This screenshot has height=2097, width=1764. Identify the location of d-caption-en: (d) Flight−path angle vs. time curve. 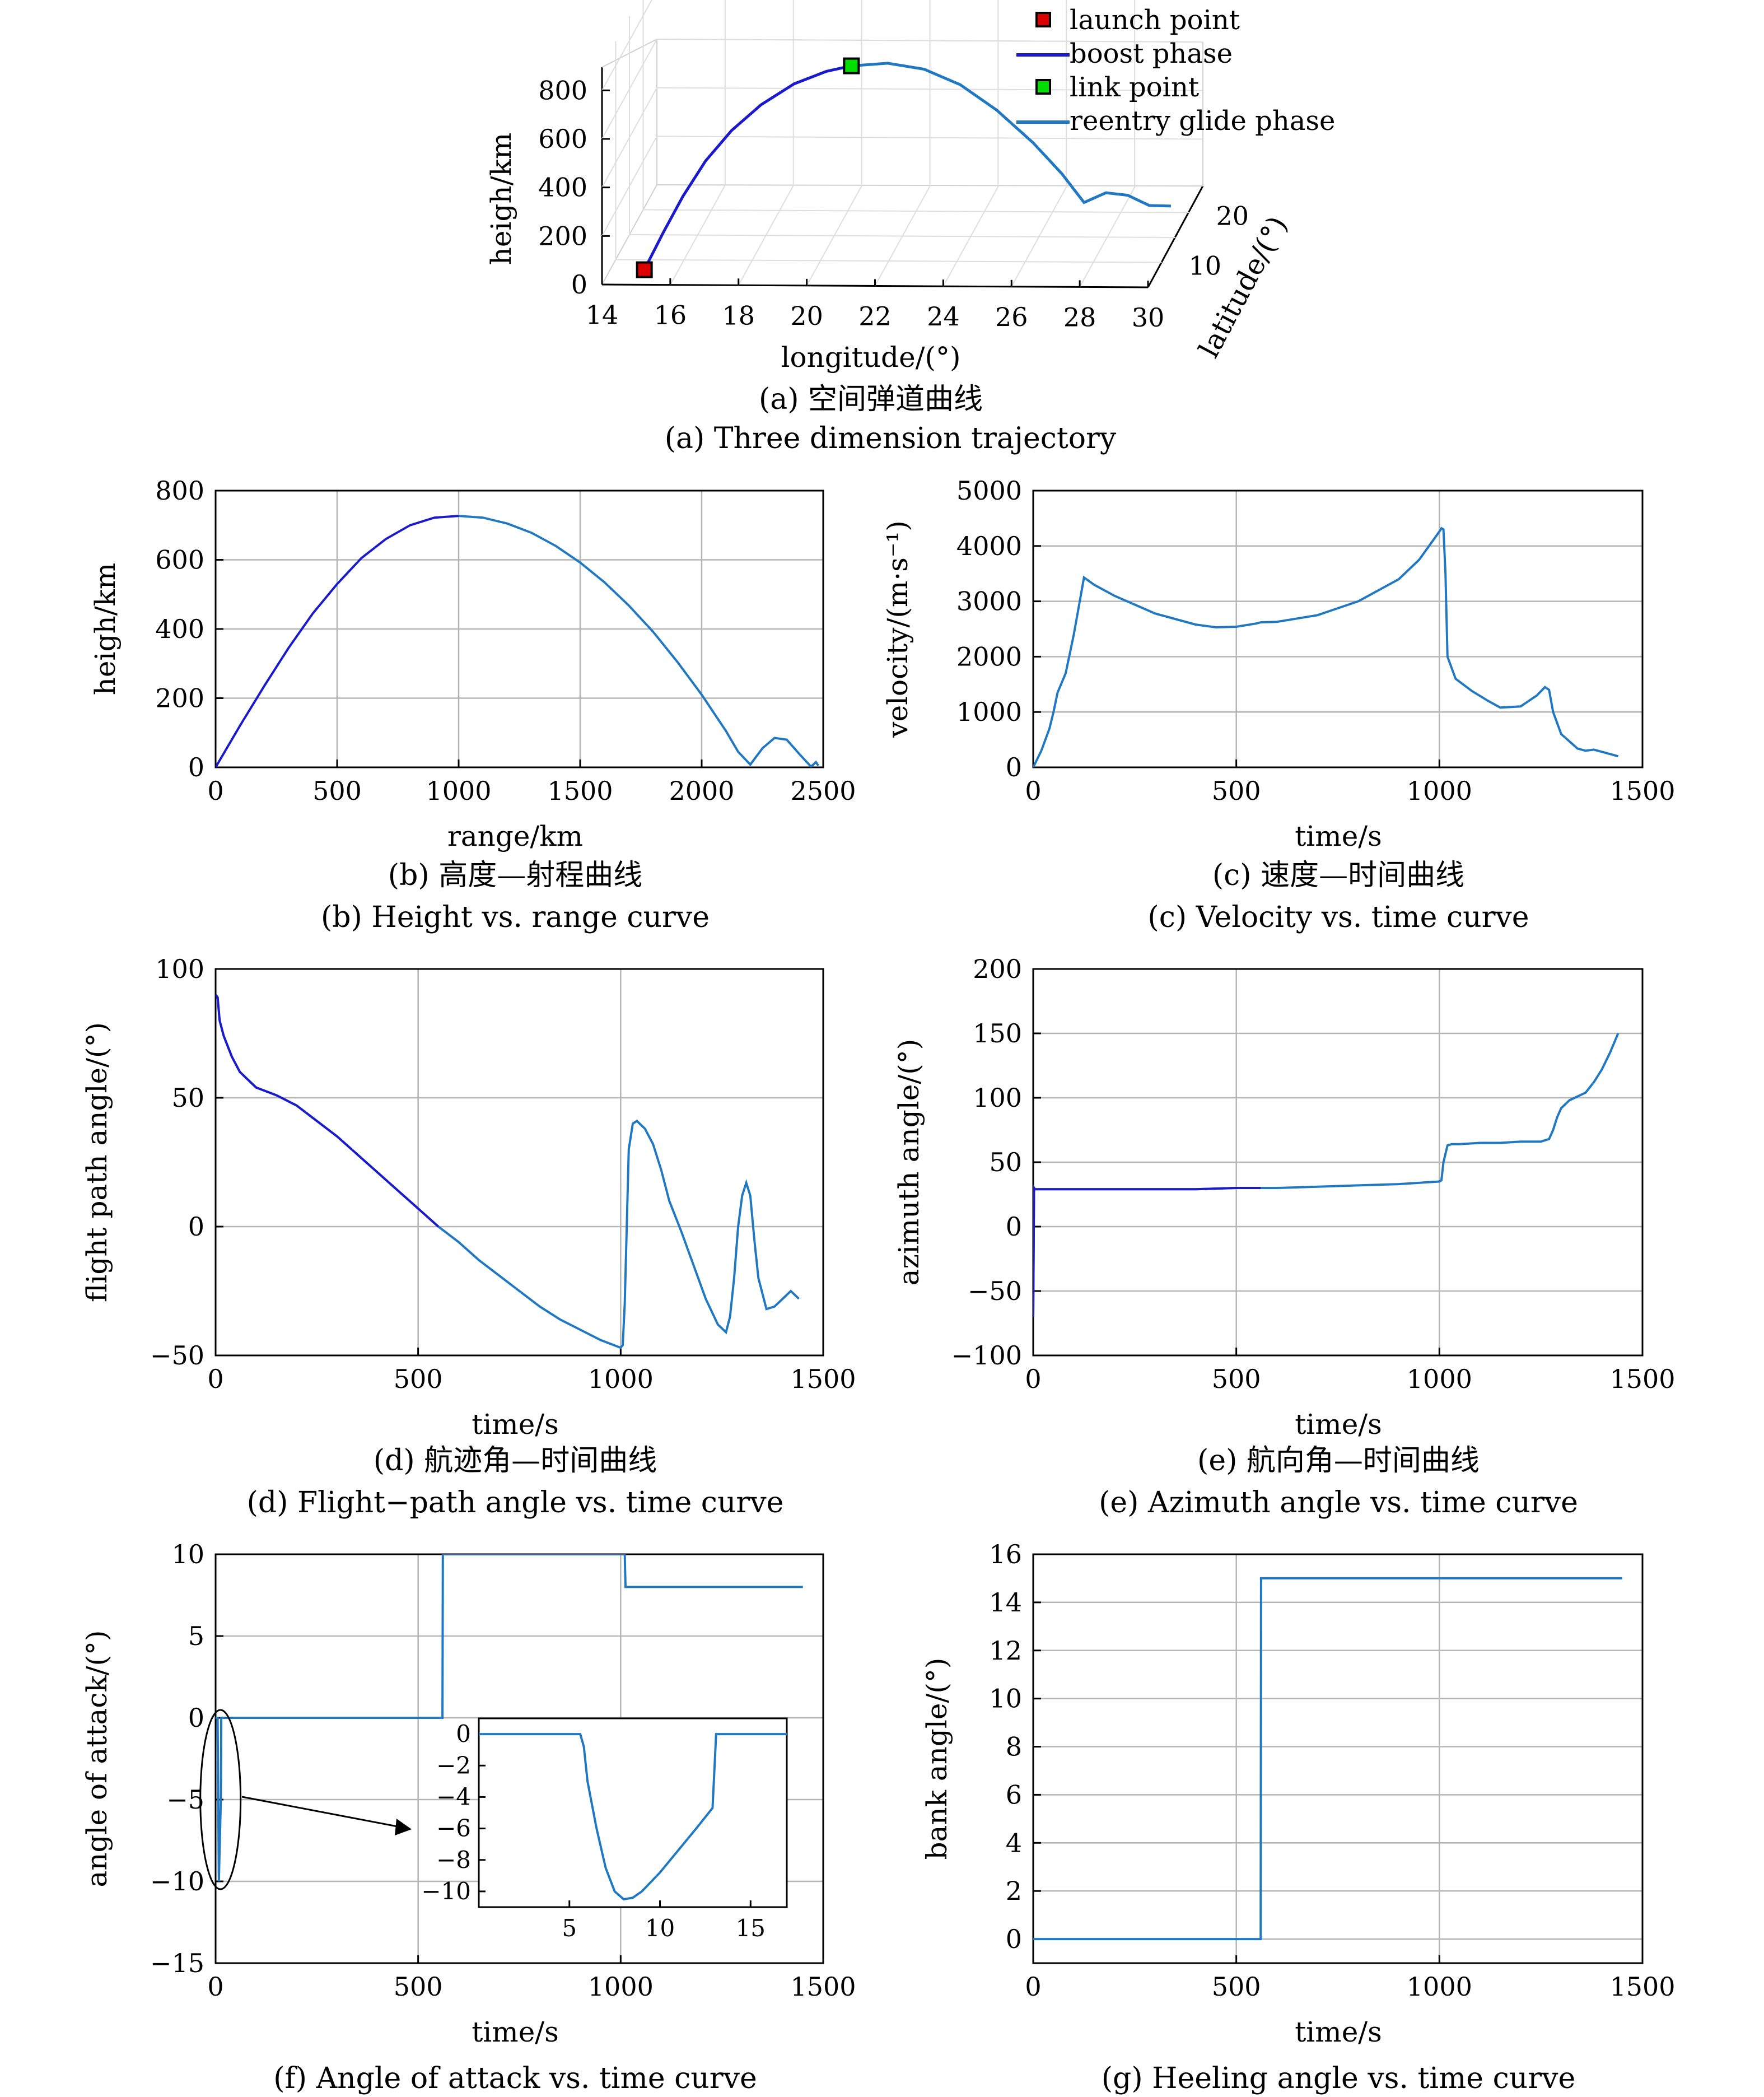
(516, 1503).